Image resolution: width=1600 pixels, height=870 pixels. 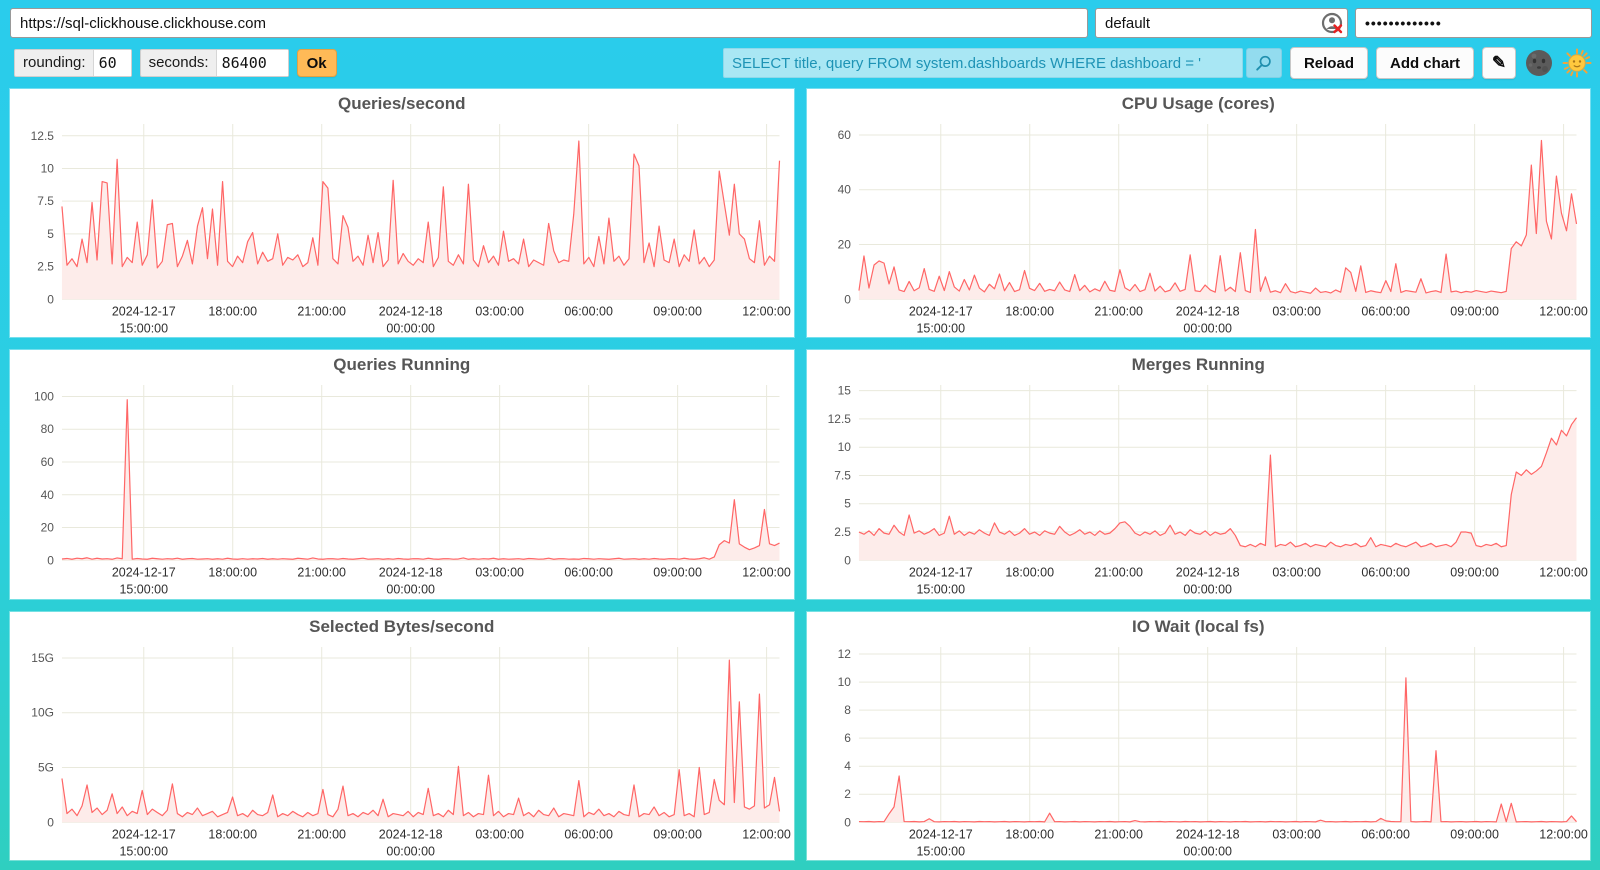 I want to click on seconds-input, so click(x=251, y=63).